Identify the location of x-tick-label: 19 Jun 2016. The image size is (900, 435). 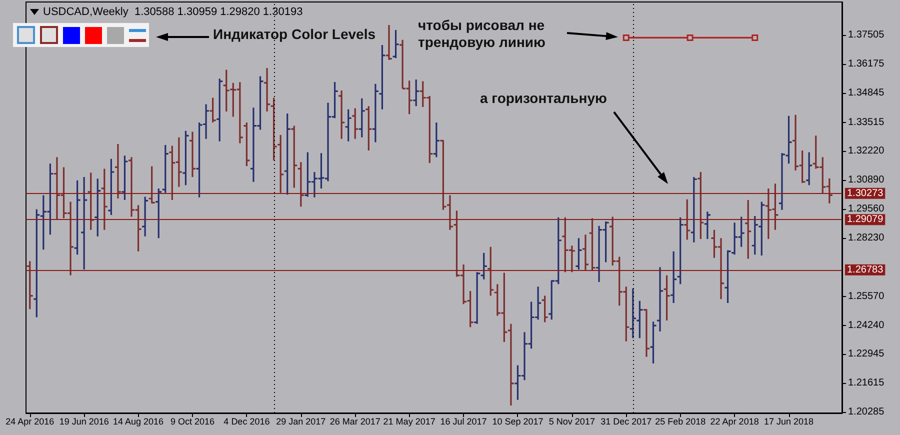
(84, 421).